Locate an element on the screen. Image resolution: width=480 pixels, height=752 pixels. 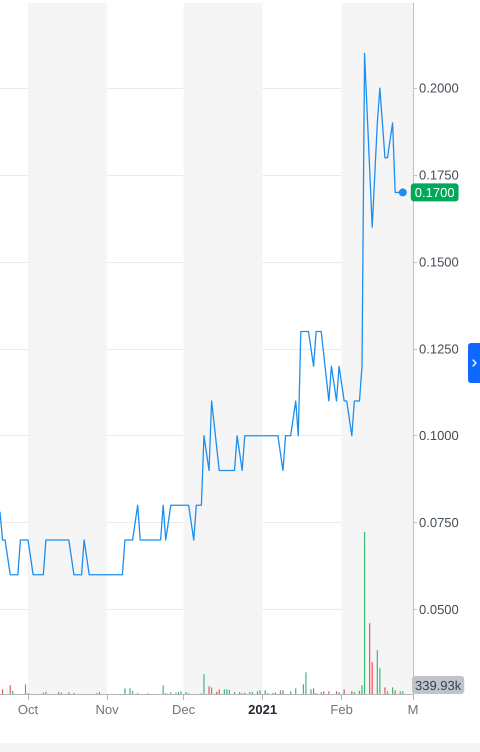
x-tick-label: Nov is located at coordinates (108, 709).